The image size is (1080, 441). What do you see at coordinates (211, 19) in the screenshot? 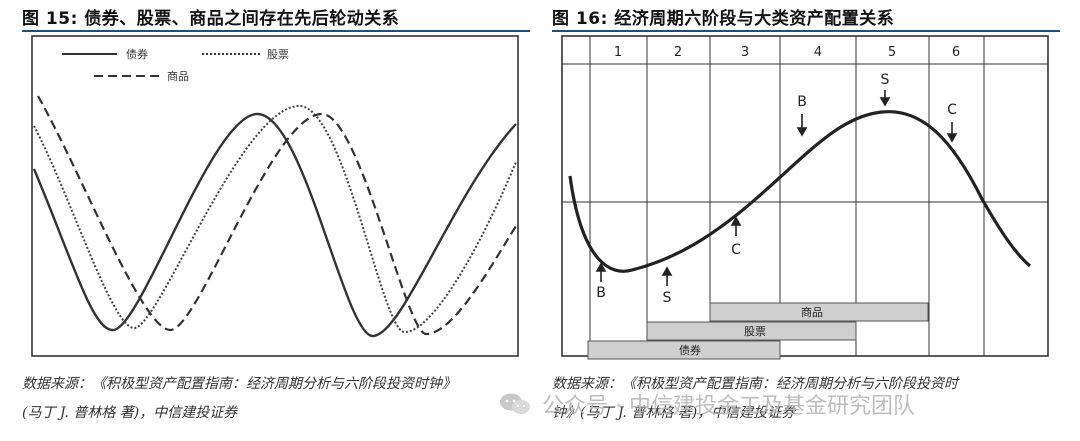
I see `figure-15-title: 图 15: 债券、股票、商品之间存在先后轮动关系` at bounding box center [211, 19].